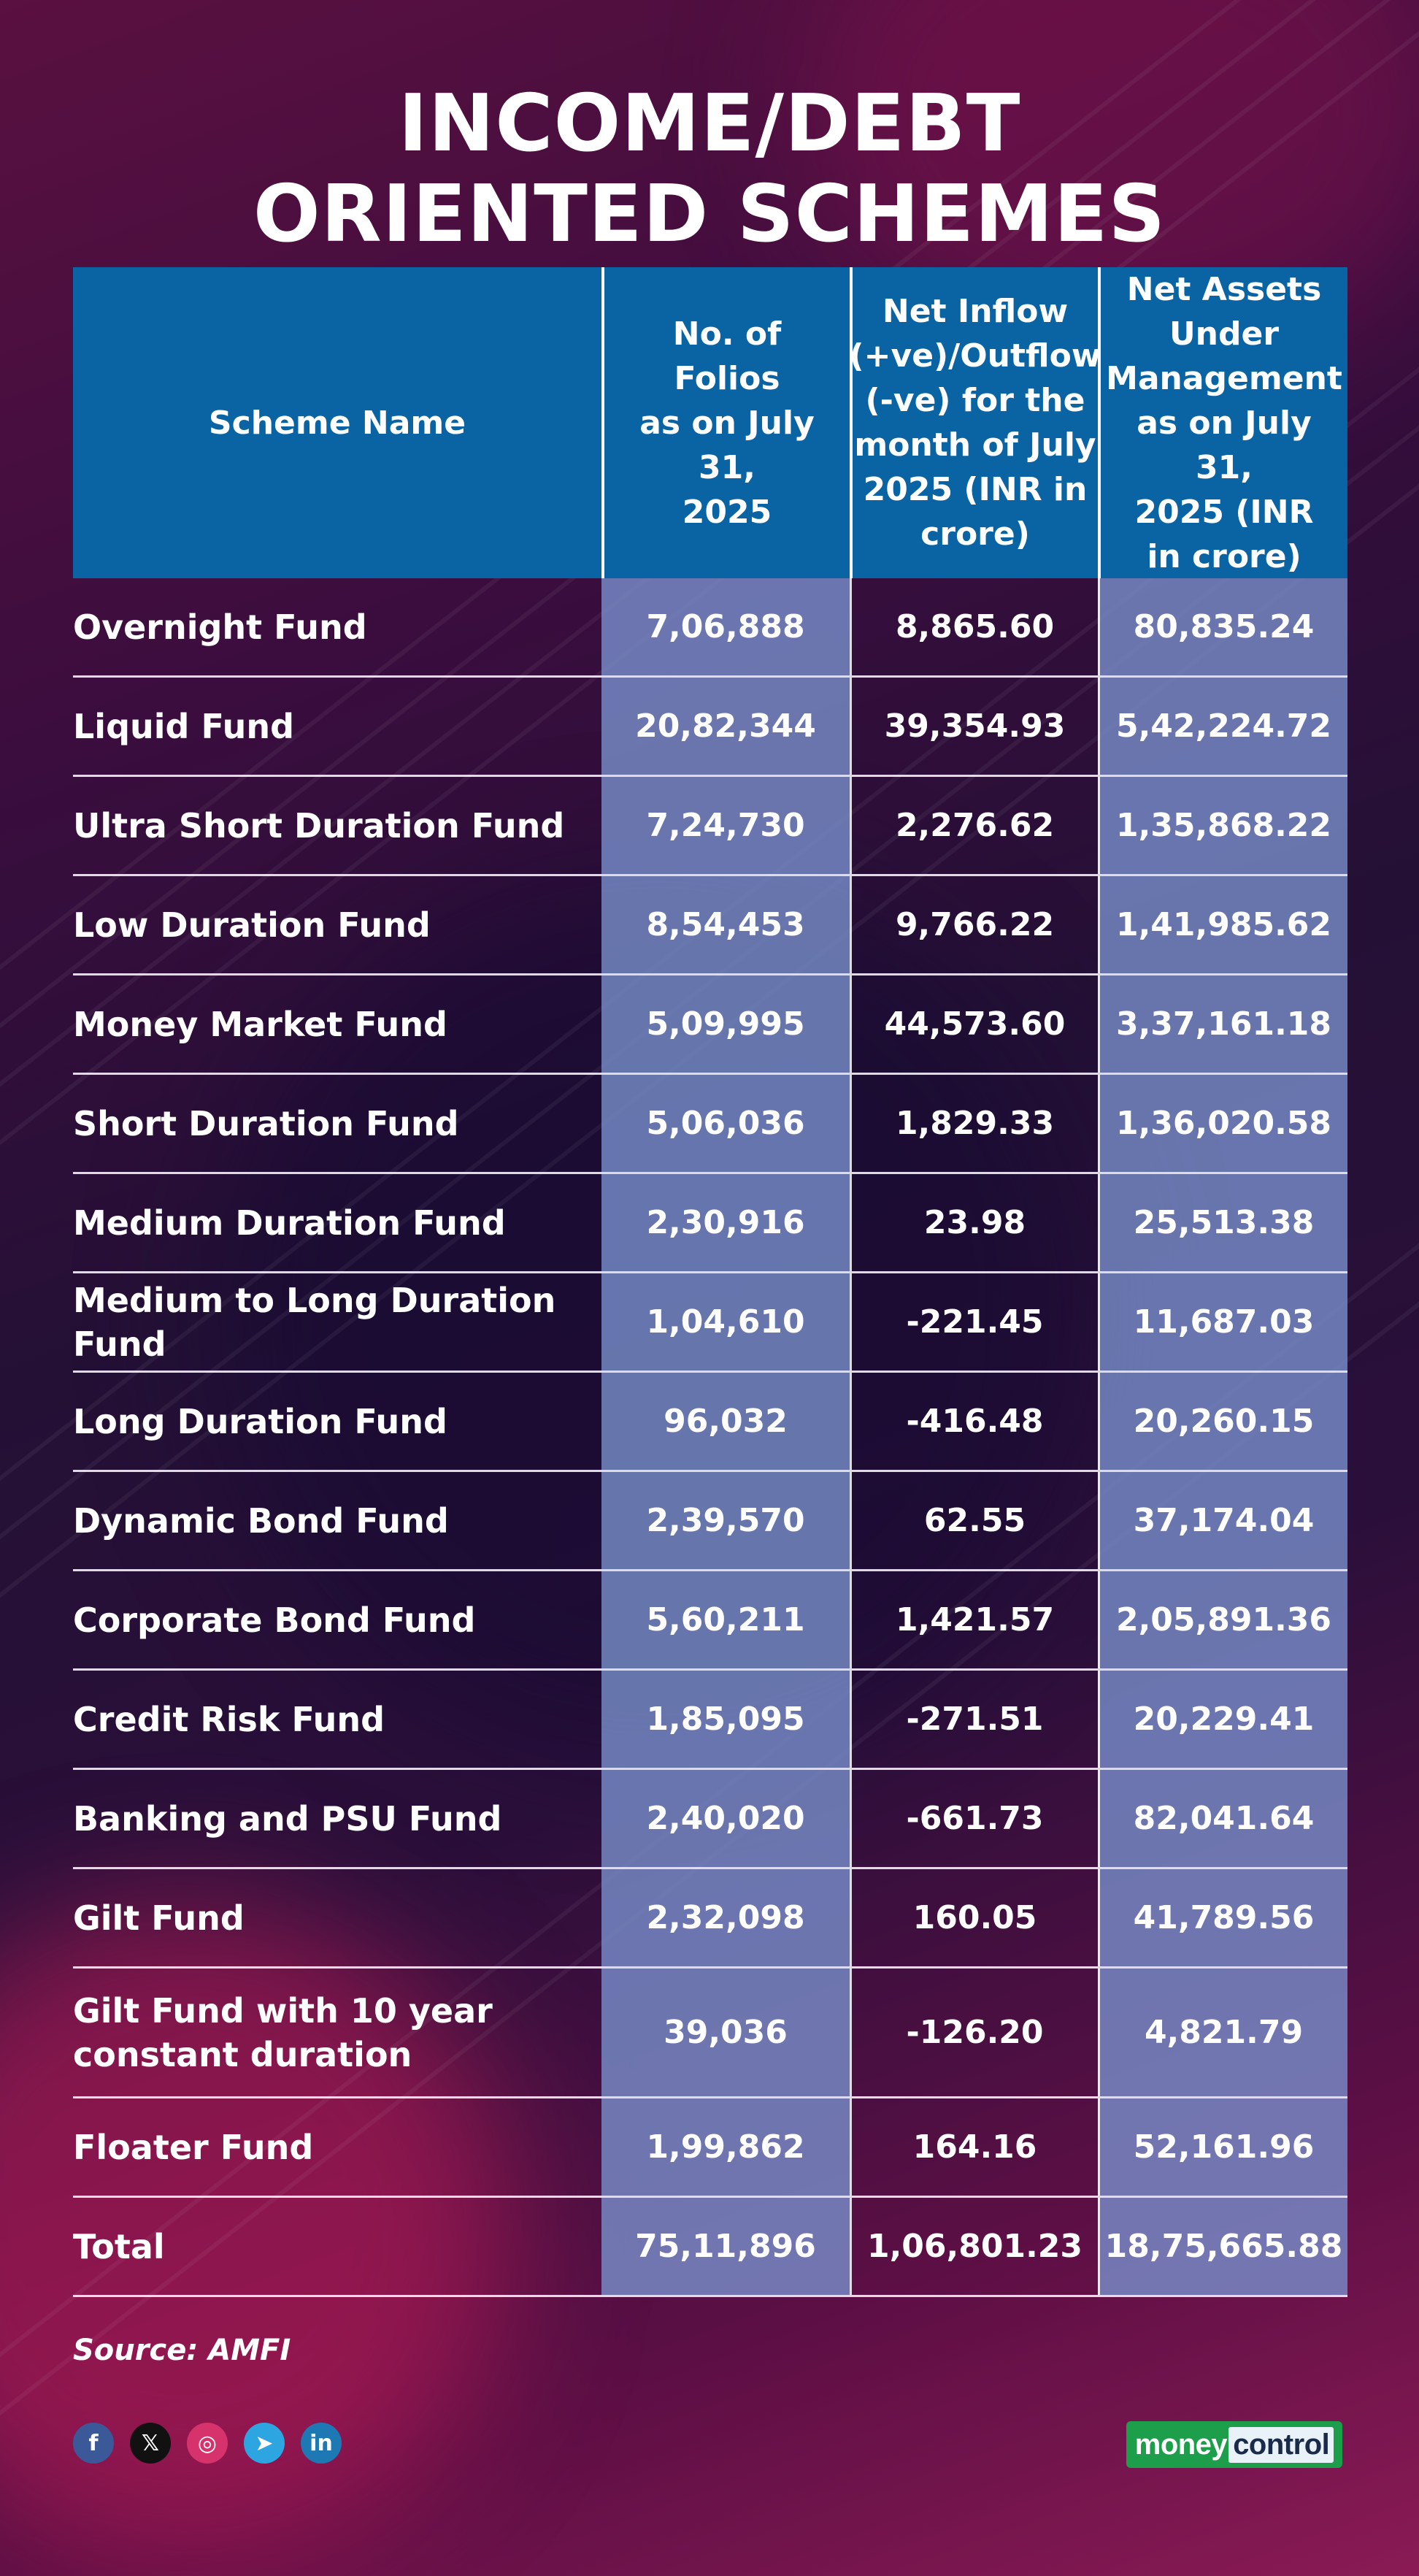 The height and width of the screenshot is (2576, 1419). I want to click on brand-logo: money control, so click(1234, 2444).